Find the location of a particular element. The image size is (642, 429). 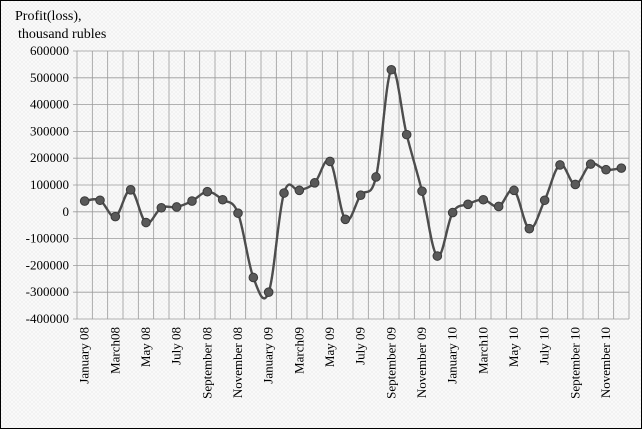

x-tick-label: March10 is located at coordinates (482, 350).